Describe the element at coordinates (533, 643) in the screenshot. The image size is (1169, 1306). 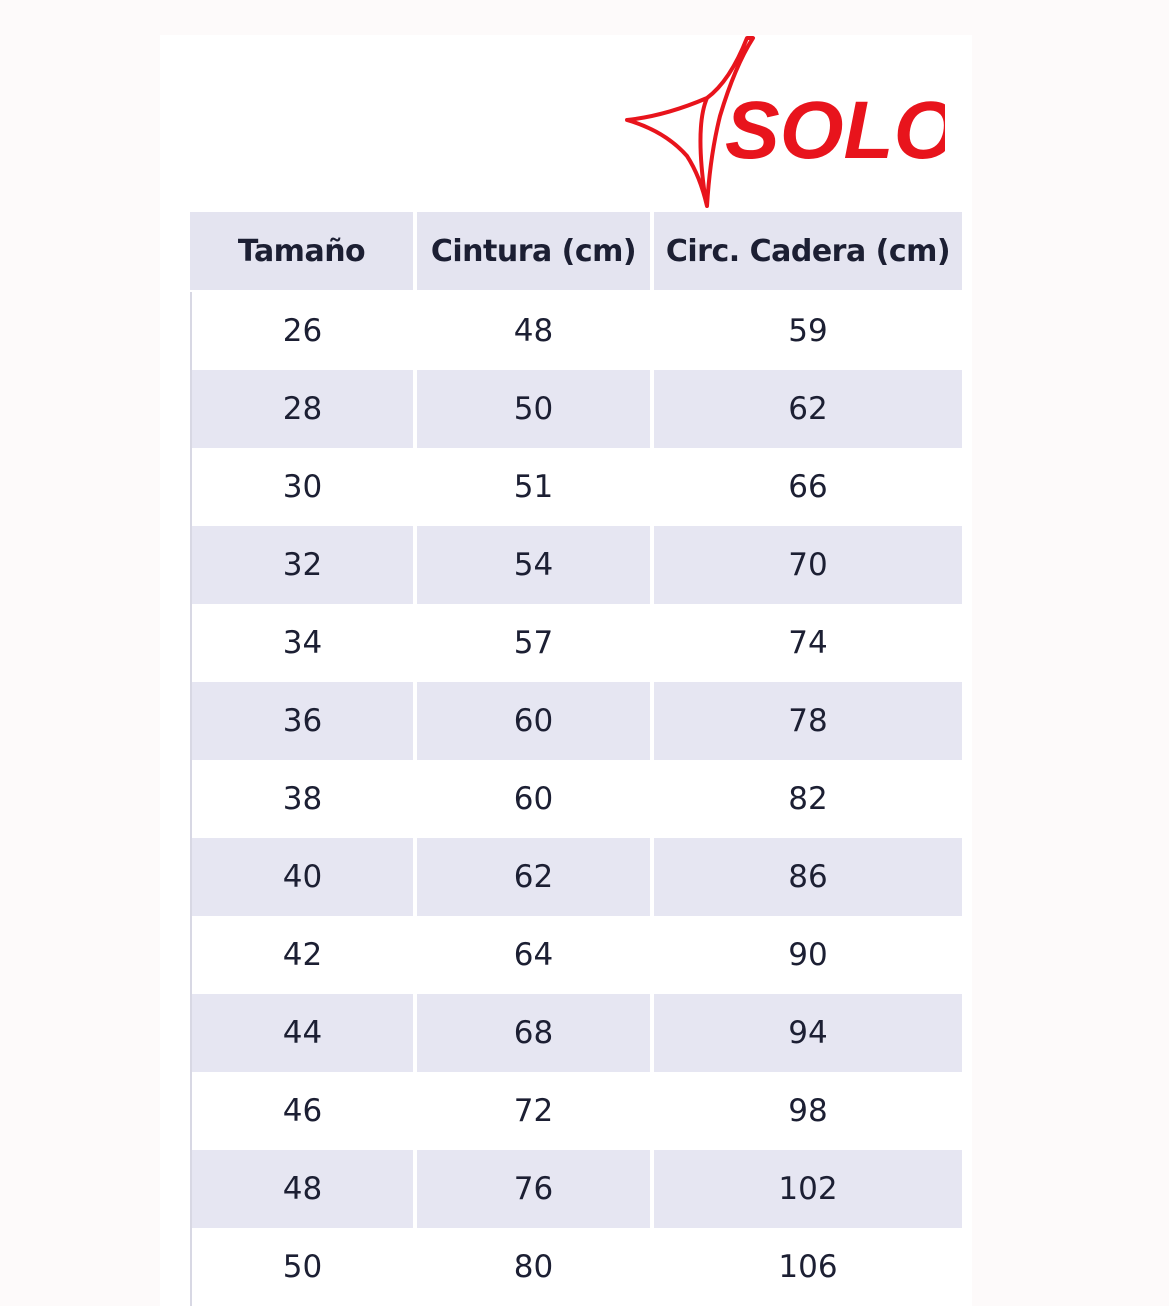
I see `cell-waist: 57` at that location.